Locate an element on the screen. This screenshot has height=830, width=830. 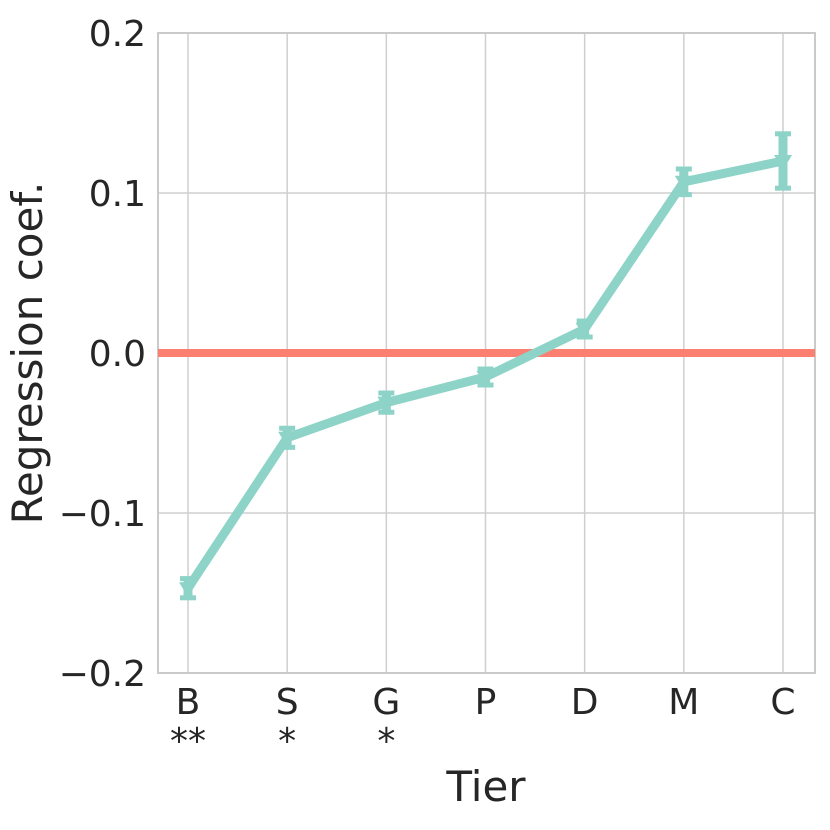
x-tick-label: C is located at coordinates (782, 702).